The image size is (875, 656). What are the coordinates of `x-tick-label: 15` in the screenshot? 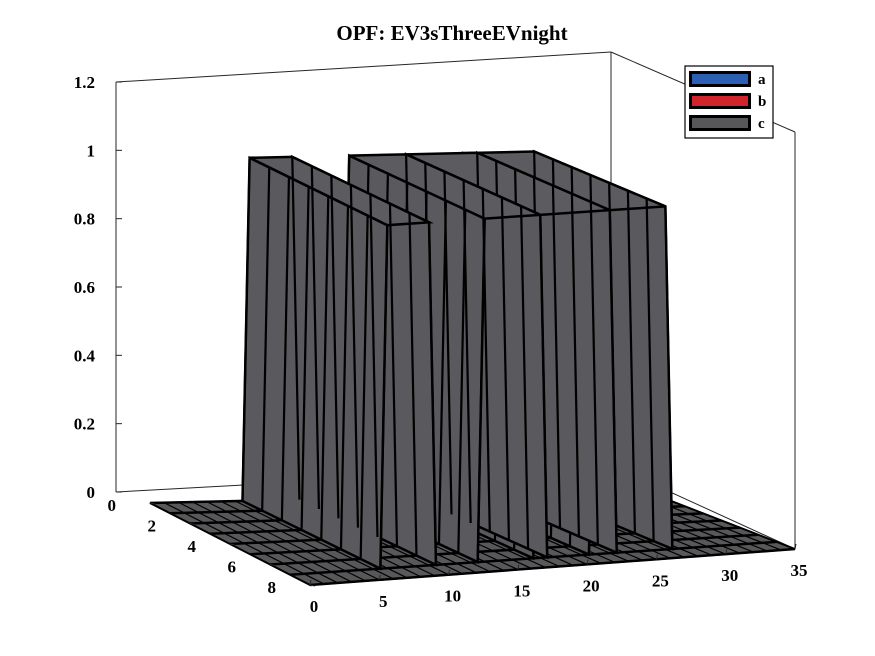 It's located at (521, 591).